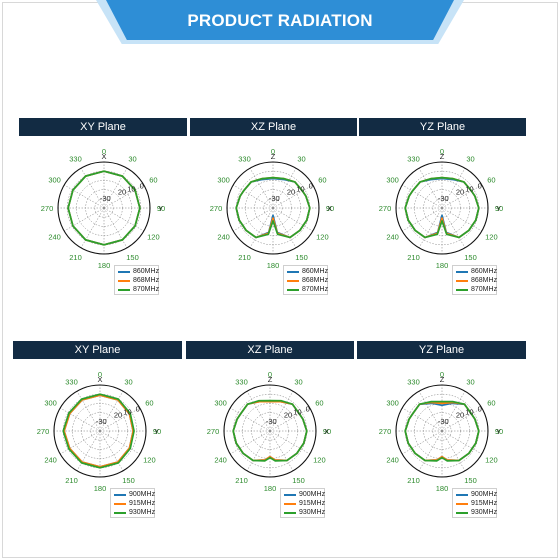 The image size is (560, 560). Describe the element at coordinates (146, 289) in the screenshot. I see `legend-label: 870MHz` at that location.